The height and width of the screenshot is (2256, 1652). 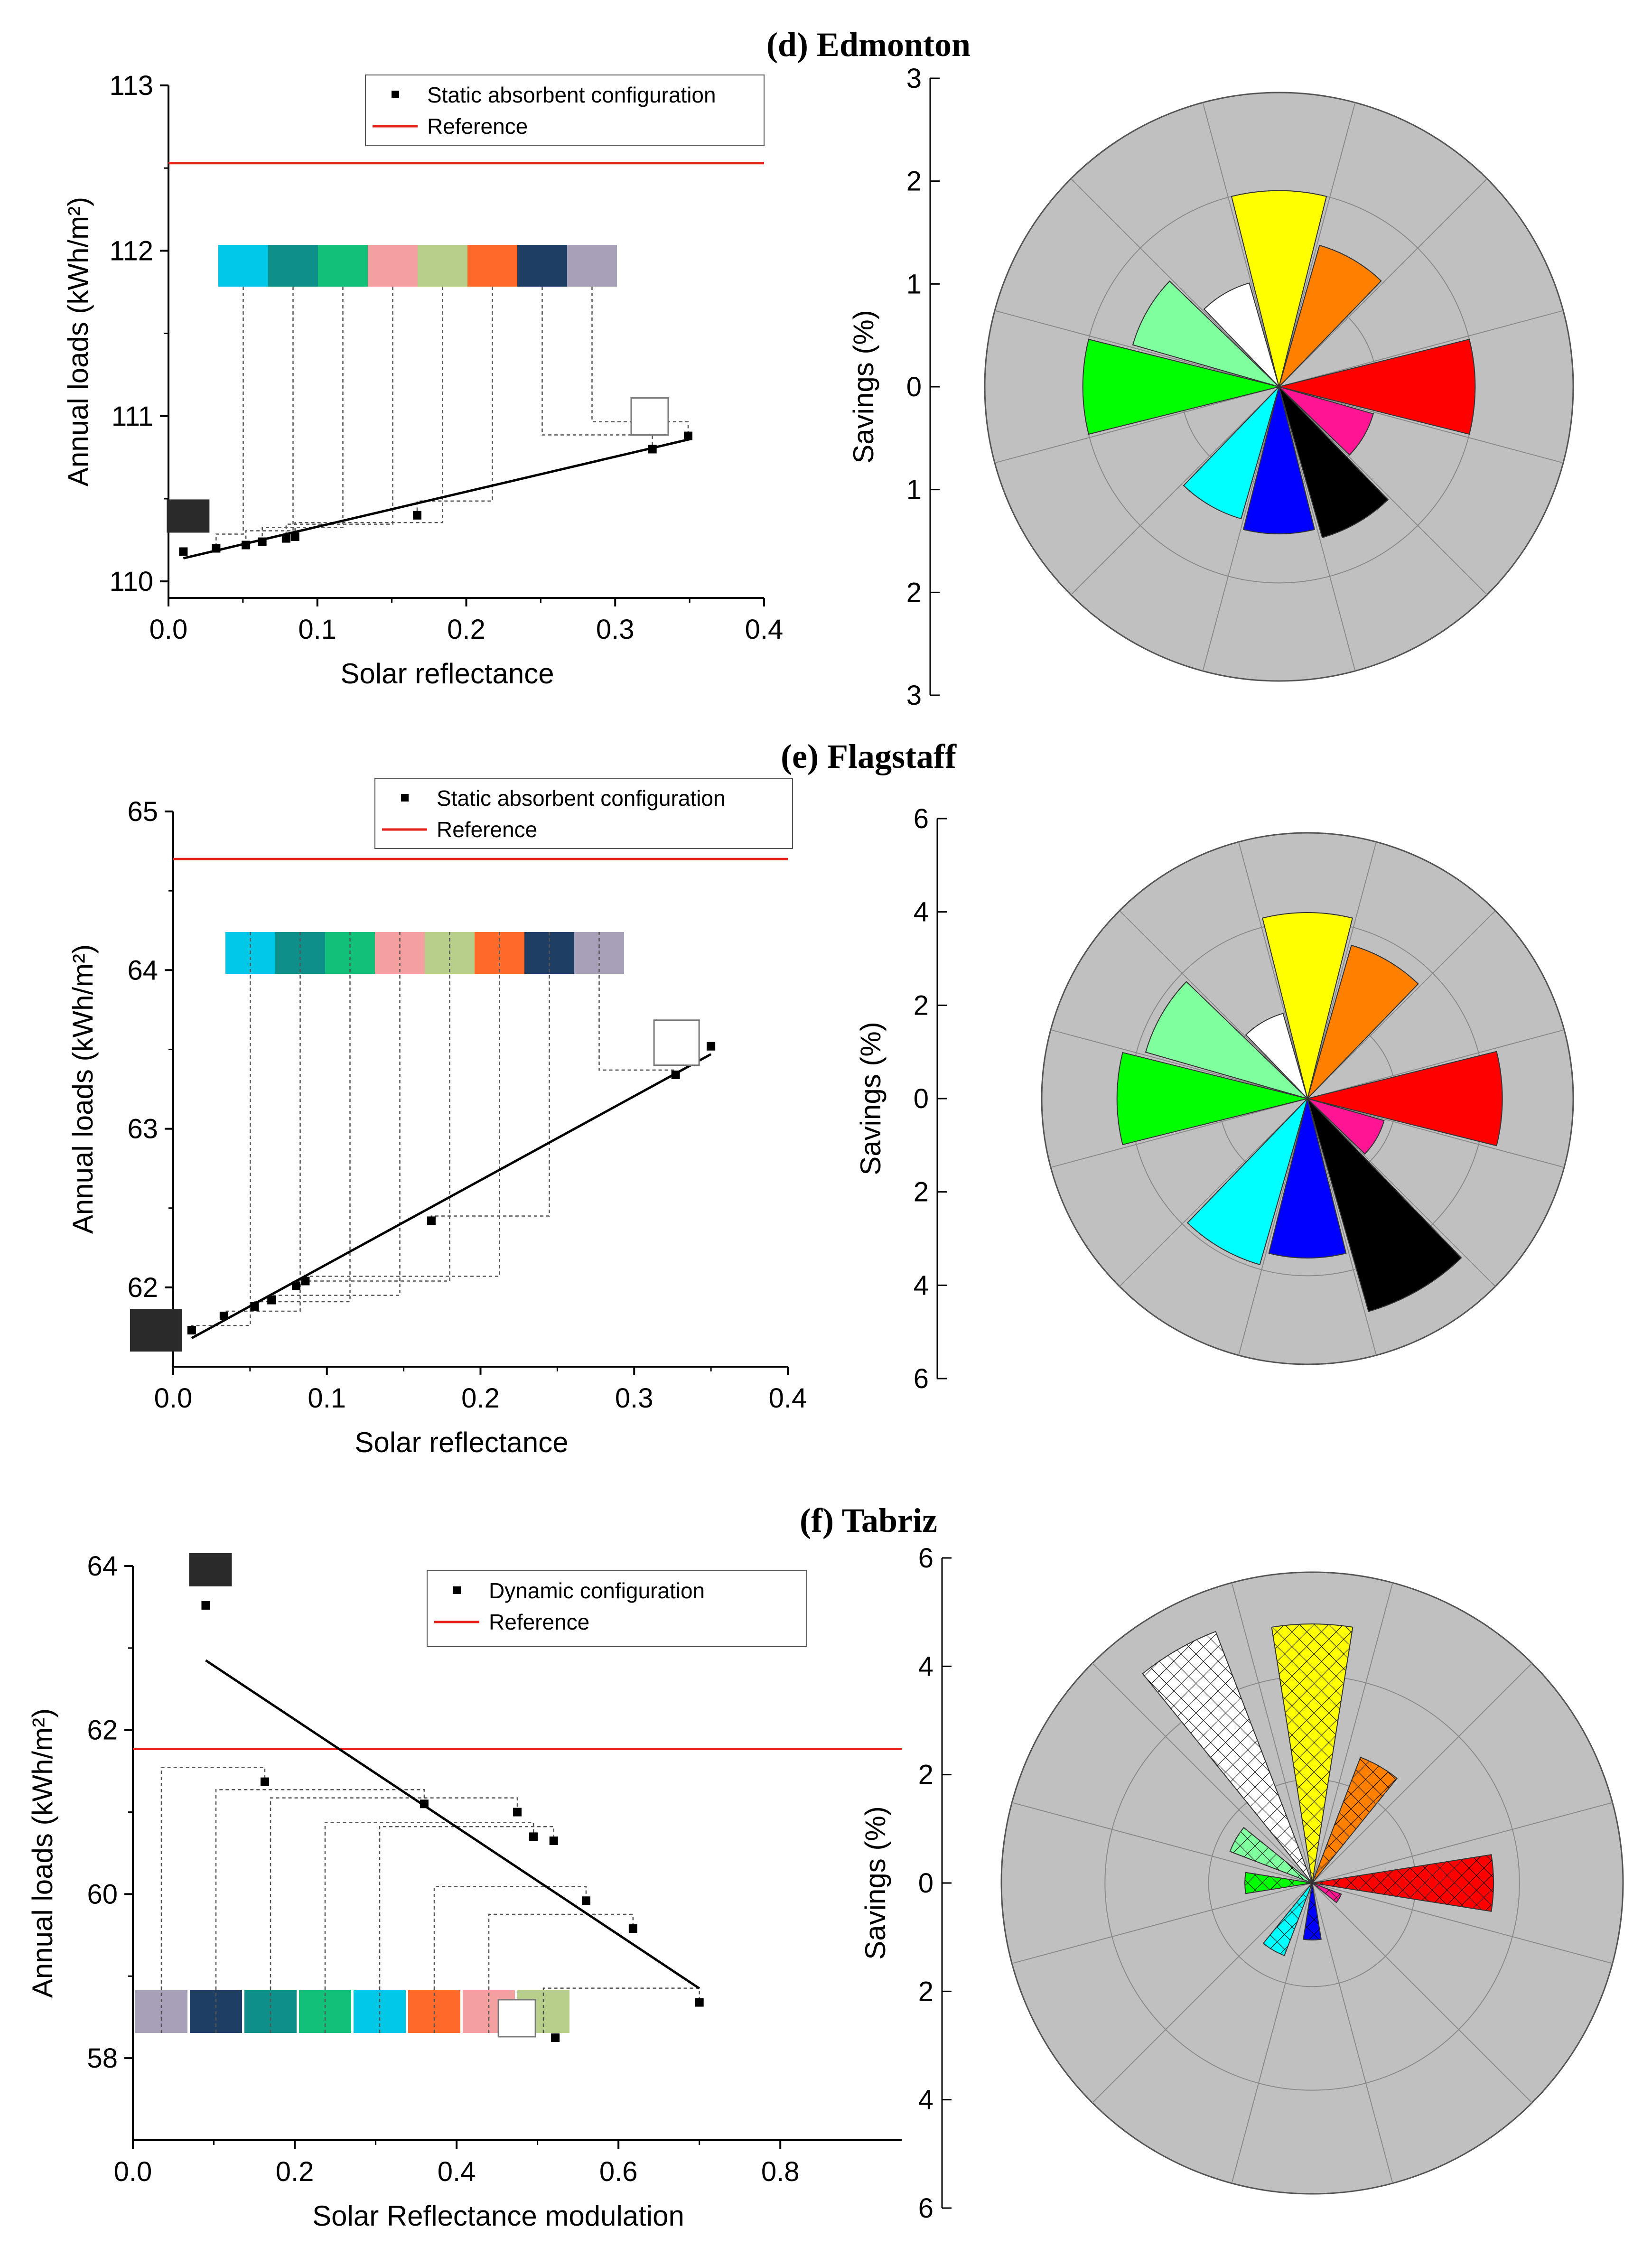 I want to click on y-tick-label: 58, so click(x=102, y=2058).